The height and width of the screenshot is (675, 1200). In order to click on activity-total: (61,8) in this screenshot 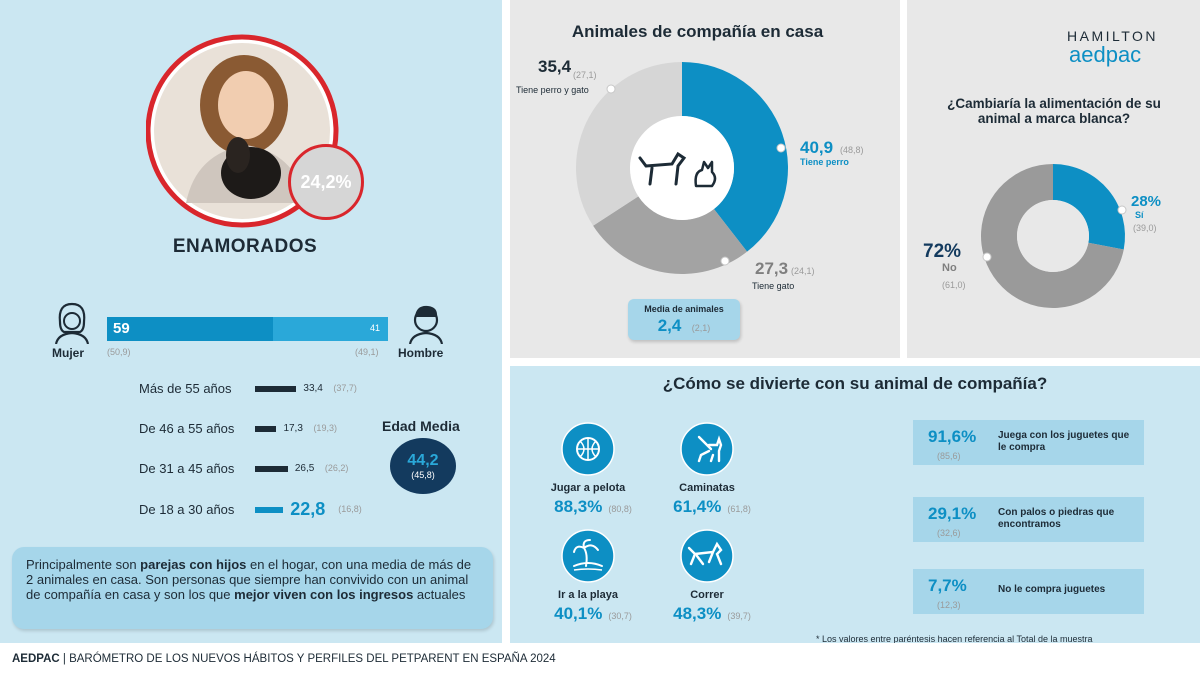, I will do `click(739, 509)`.